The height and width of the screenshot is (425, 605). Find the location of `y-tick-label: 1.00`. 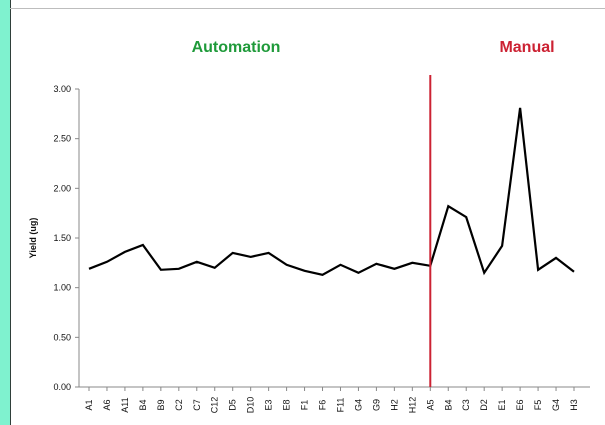

y-tick-label: 1.00 is located at coordinates (62, 288).